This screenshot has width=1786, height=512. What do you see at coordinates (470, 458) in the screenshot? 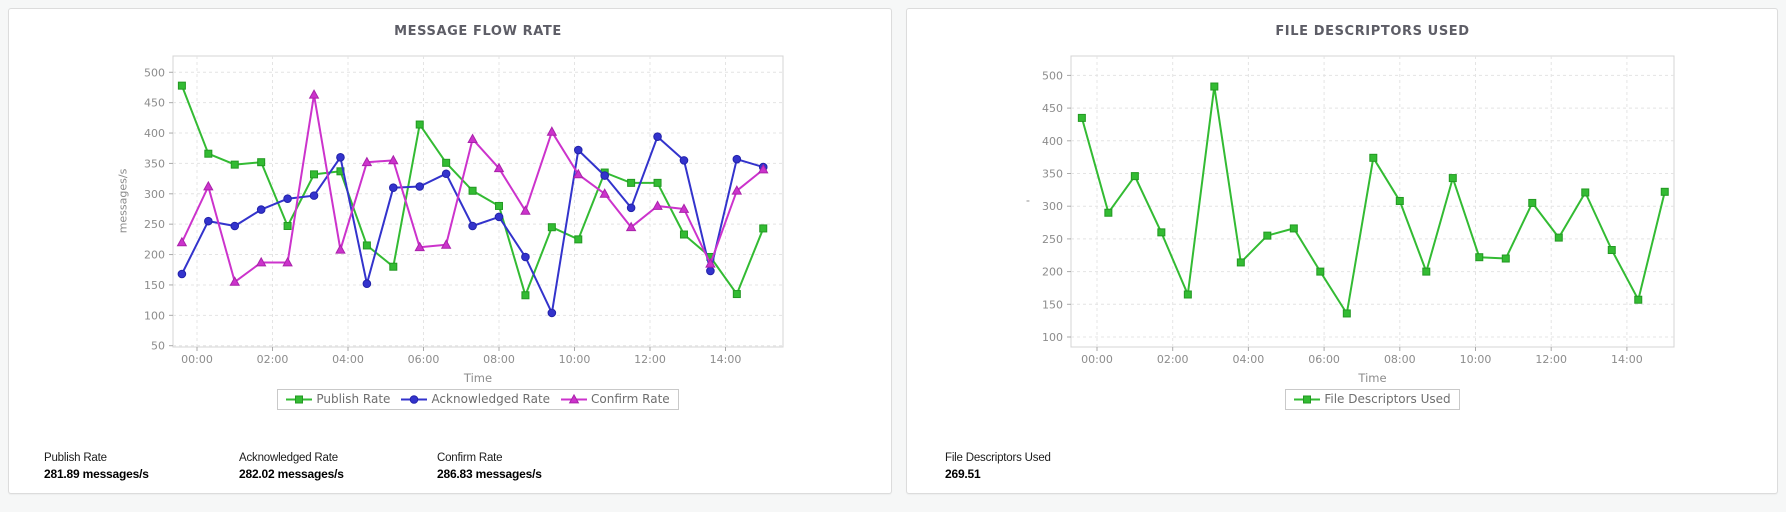
I see `stat-label: Confirm Rate` at bounding box center [470, 458].